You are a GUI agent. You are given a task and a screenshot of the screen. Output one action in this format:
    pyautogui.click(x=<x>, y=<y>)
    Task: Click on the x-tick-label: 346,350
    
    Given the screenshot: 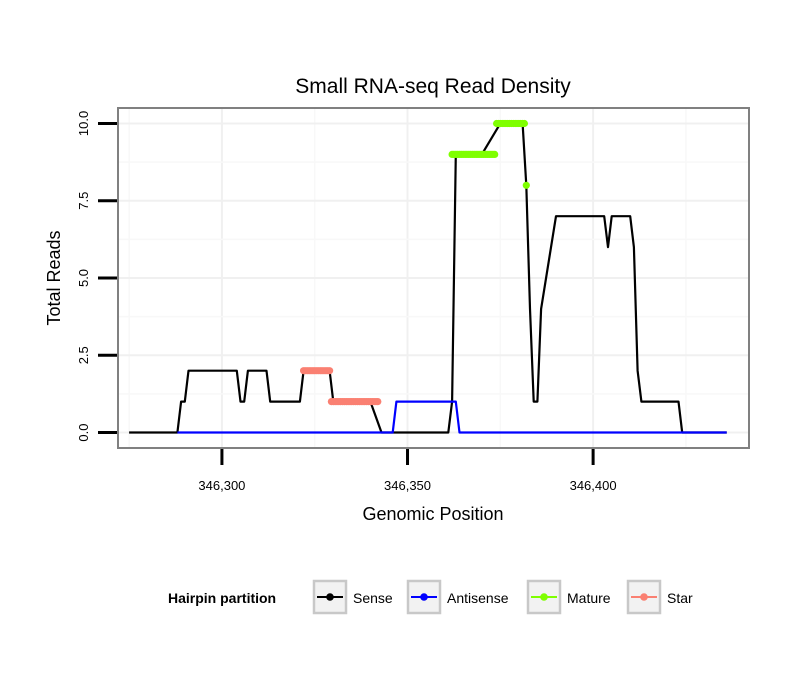 What is the action you would take?
    pyautogui.click(x=407, y=485)
    